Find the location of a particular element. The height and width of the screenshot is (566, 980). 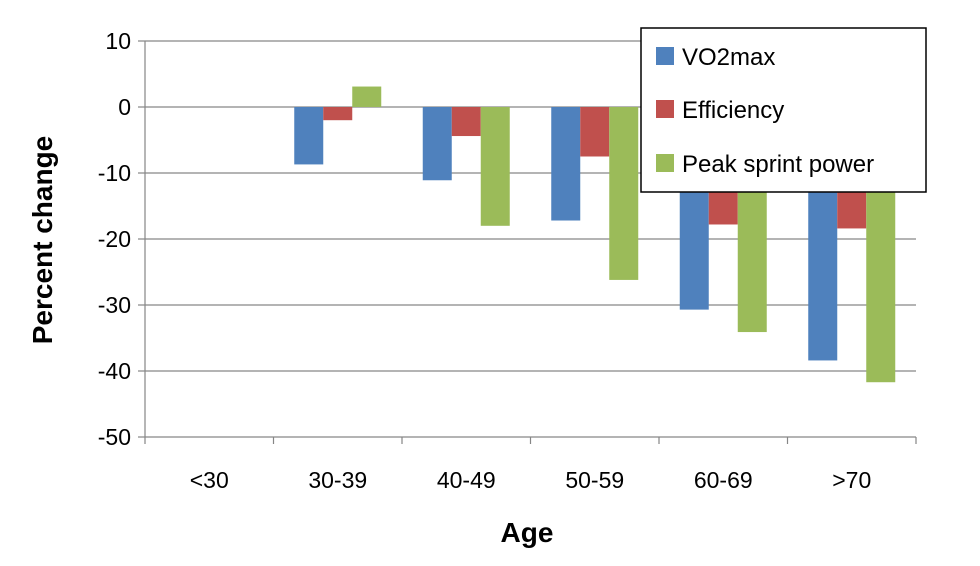

y-tick-labels: 10 0 -10 -20 -30 -40 -50 is located at coordinates (114, 239).